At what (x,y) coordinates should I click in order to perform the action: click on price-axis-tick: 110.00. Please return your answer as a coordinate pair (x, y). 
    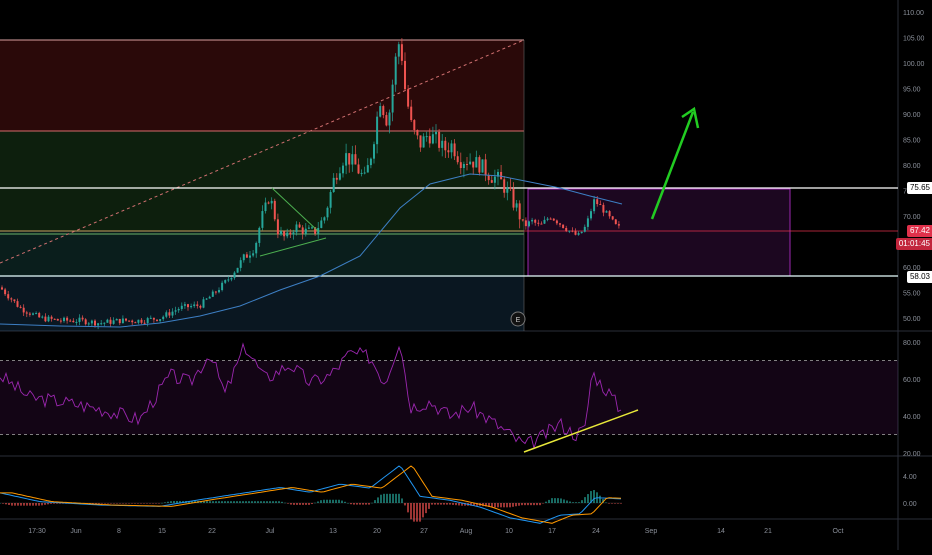
    Looking at the image, I should click on (913, 13).